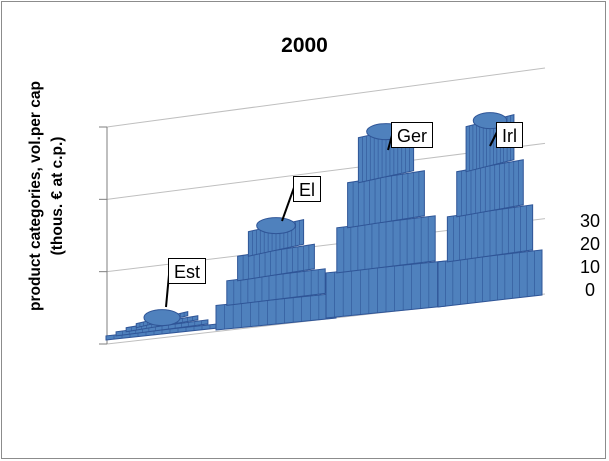 The width and height of the screenshot is (609, 461). I want to click on bar-est, so click(162, 325).